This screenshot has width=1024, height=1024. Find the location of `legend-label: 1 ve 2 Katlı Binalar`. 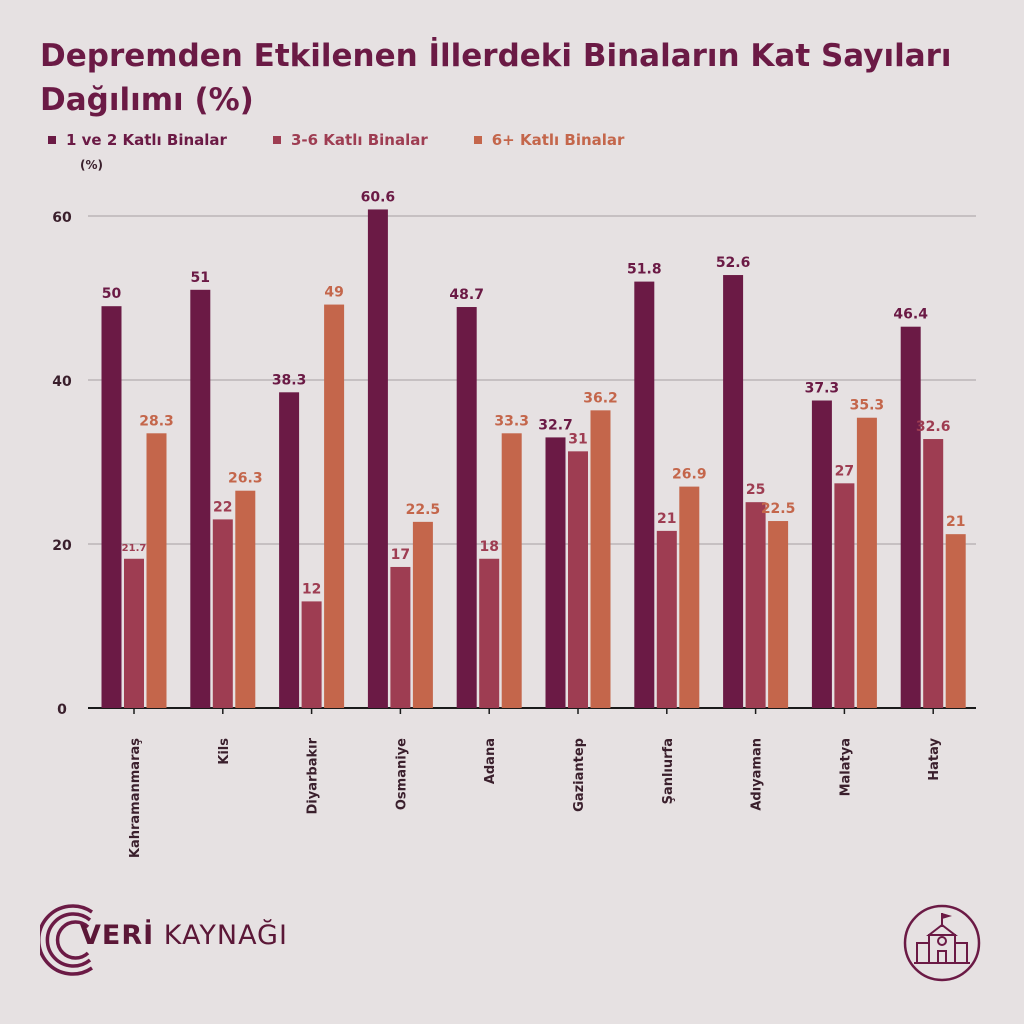

legend-label: 1 ve 2 Katlı Binalar is located at coordinates (146, 140).